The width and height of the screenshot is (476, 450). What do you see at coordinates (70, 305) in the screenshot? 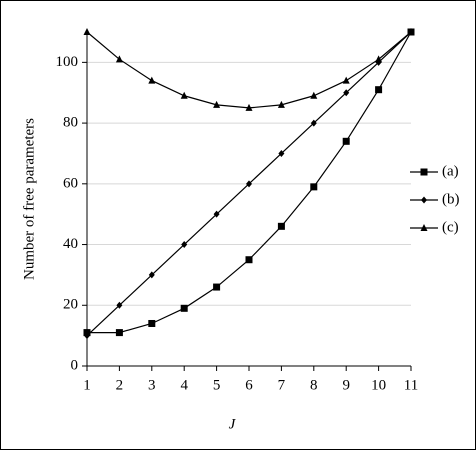
I see `y-tick-label: 20` at bounding box center [70, 305].